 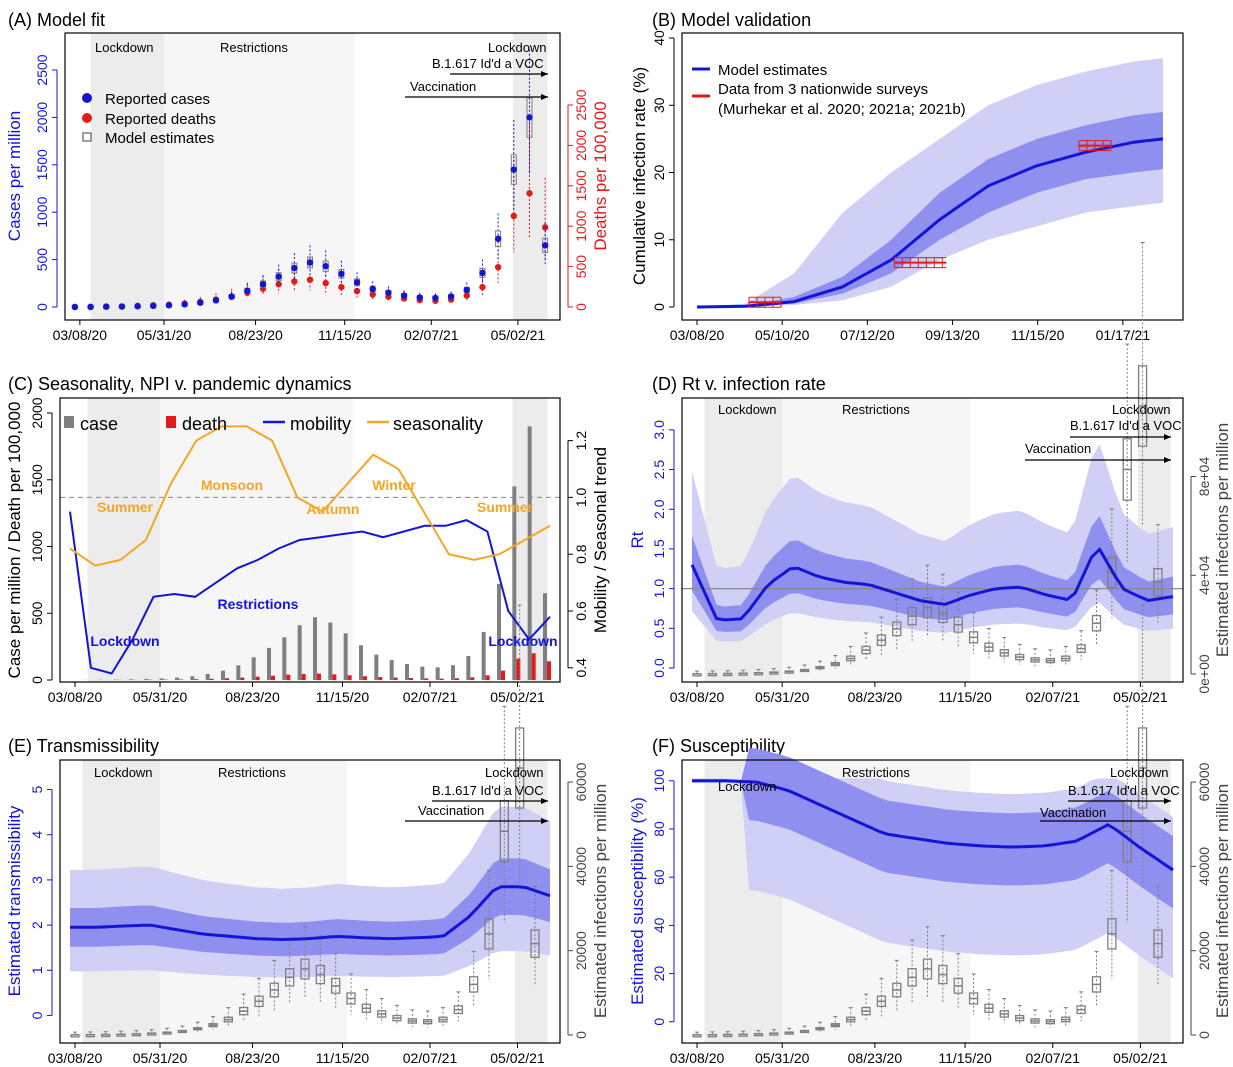 What do you see at coordinates (123, 540) in the screenshot?
I see `lockdown-shade` at bounding box center [123, 540].